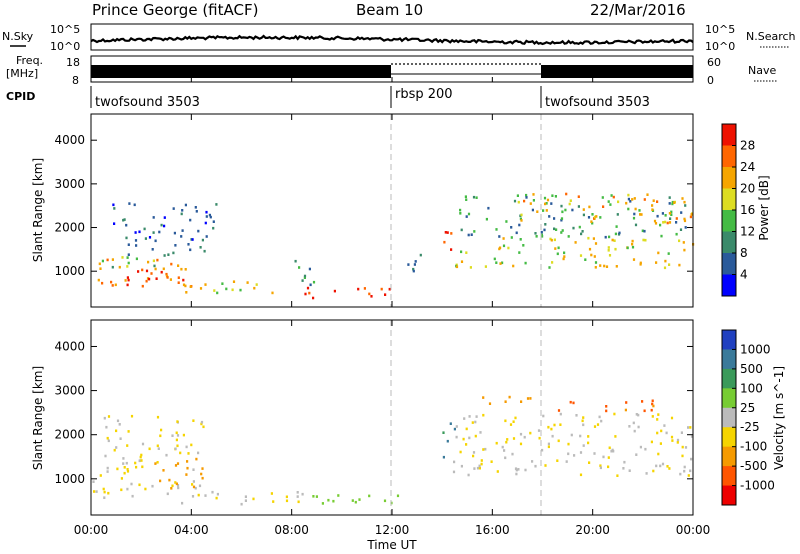 This screenshot has height=554, width=800. I want to click on power-colorbar-tick-label: 16, so click(747, 210).